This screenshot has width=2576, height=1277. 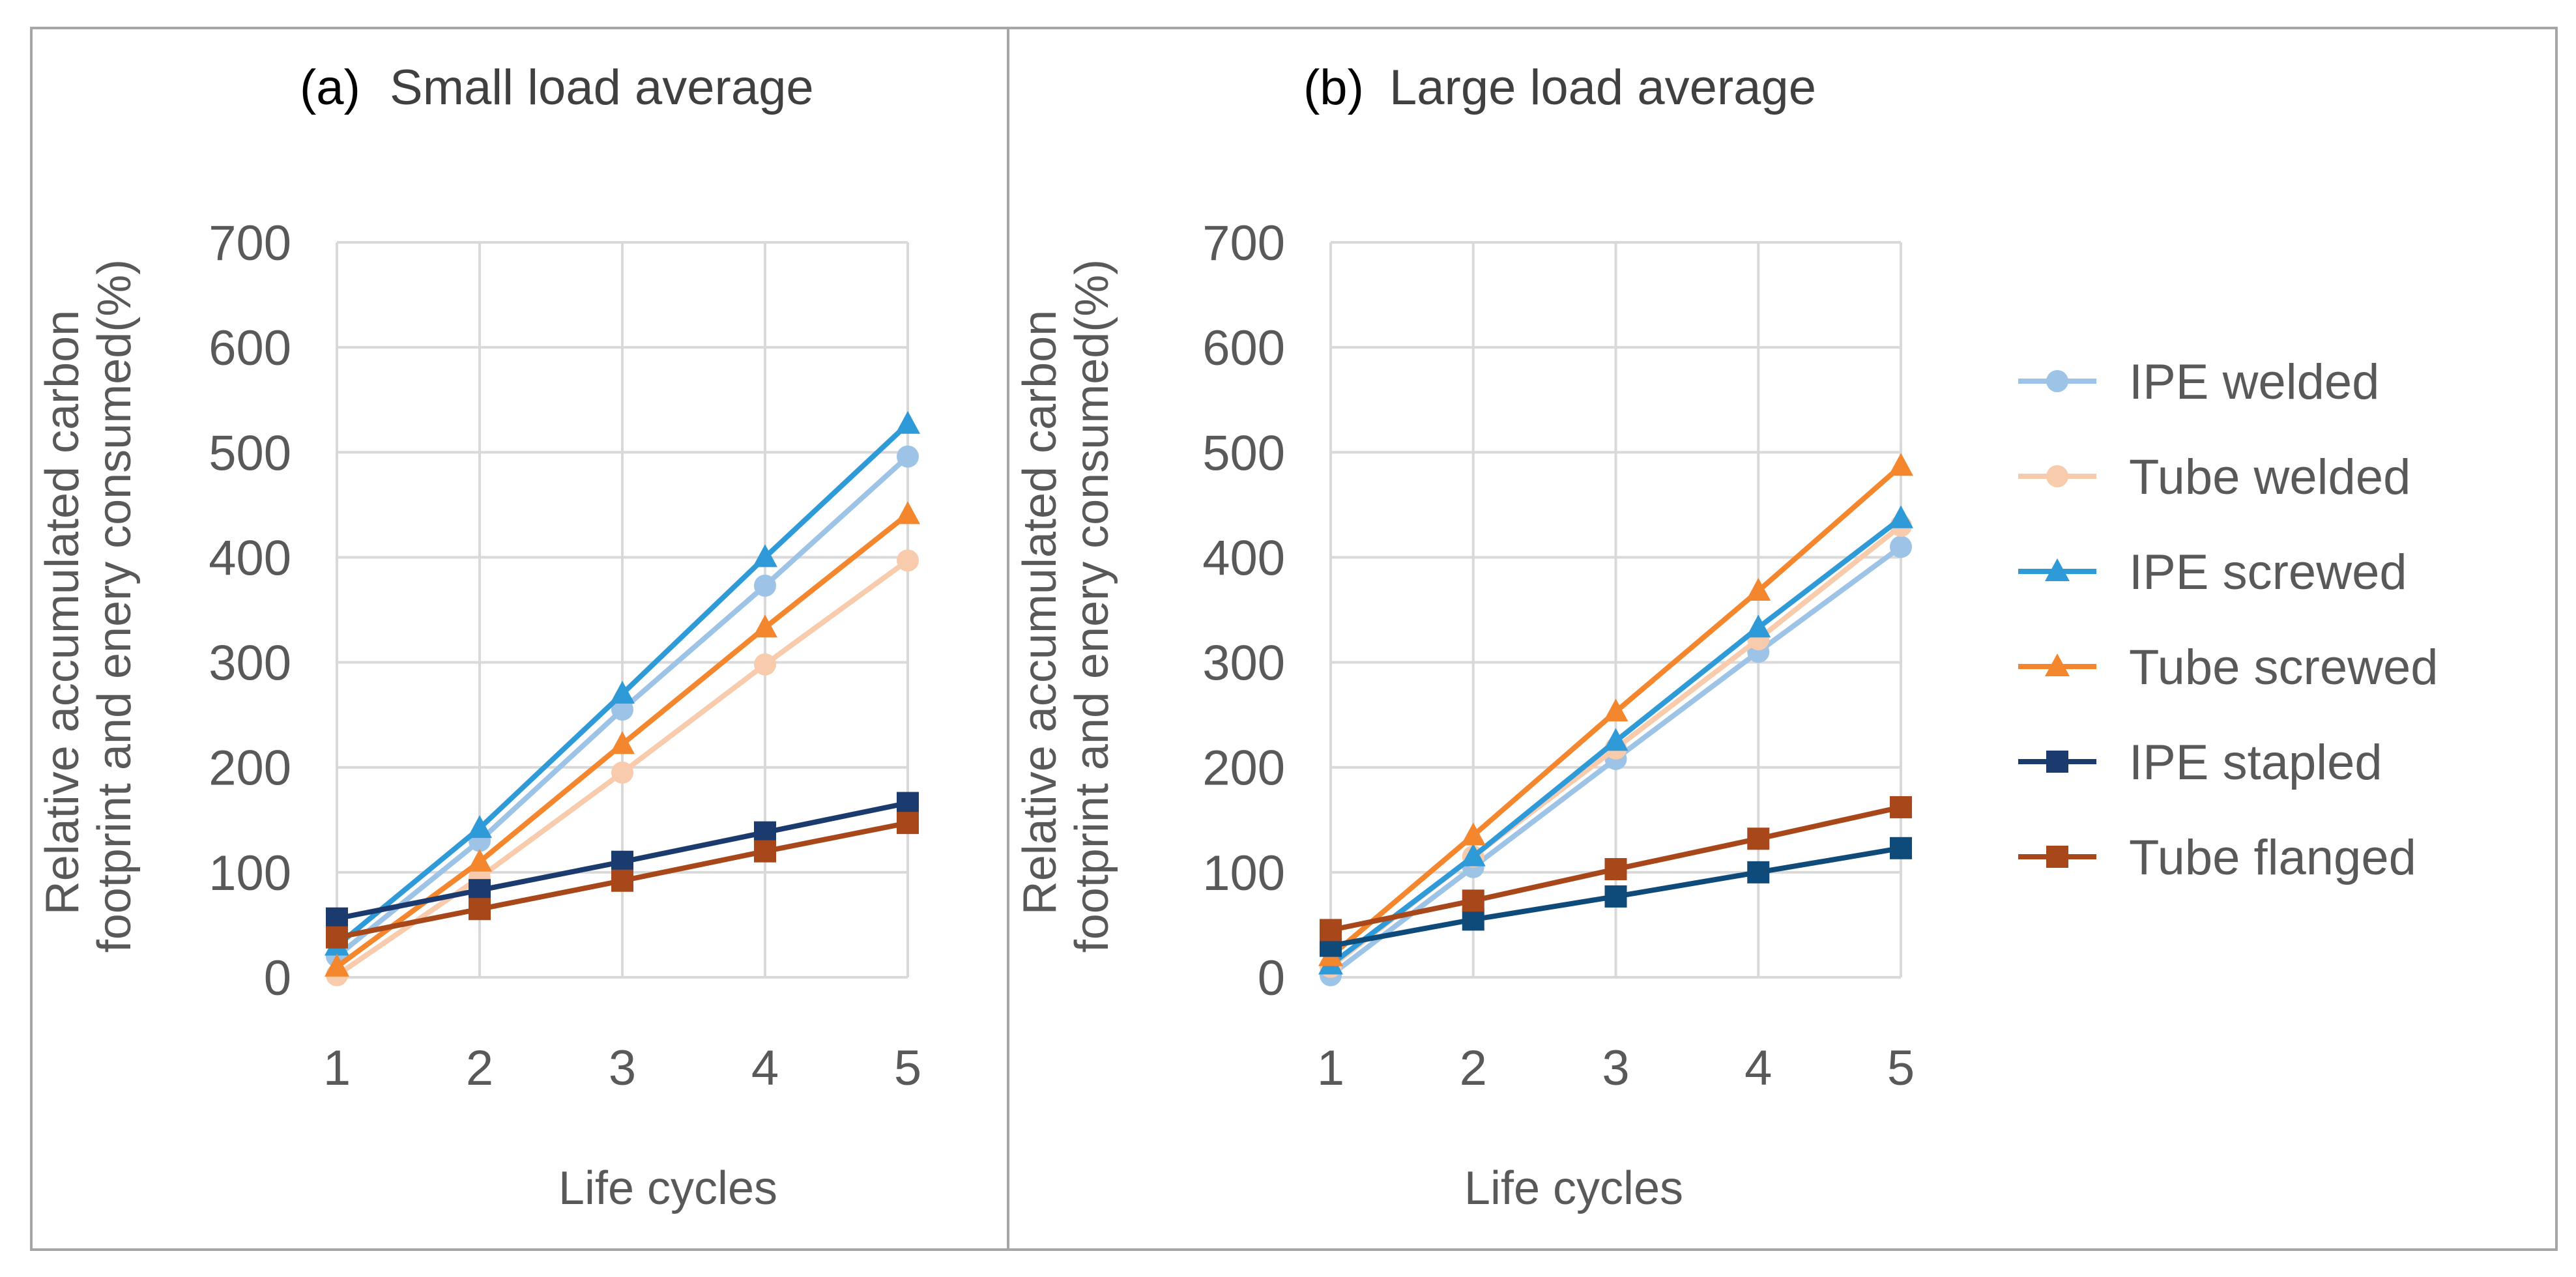 What do you see at coordinates (115, 606) in the screenshot?
I see `panel-a-y-axis-label-line2: footprint and enery consumed(%)` at bounding box center [115, 606].